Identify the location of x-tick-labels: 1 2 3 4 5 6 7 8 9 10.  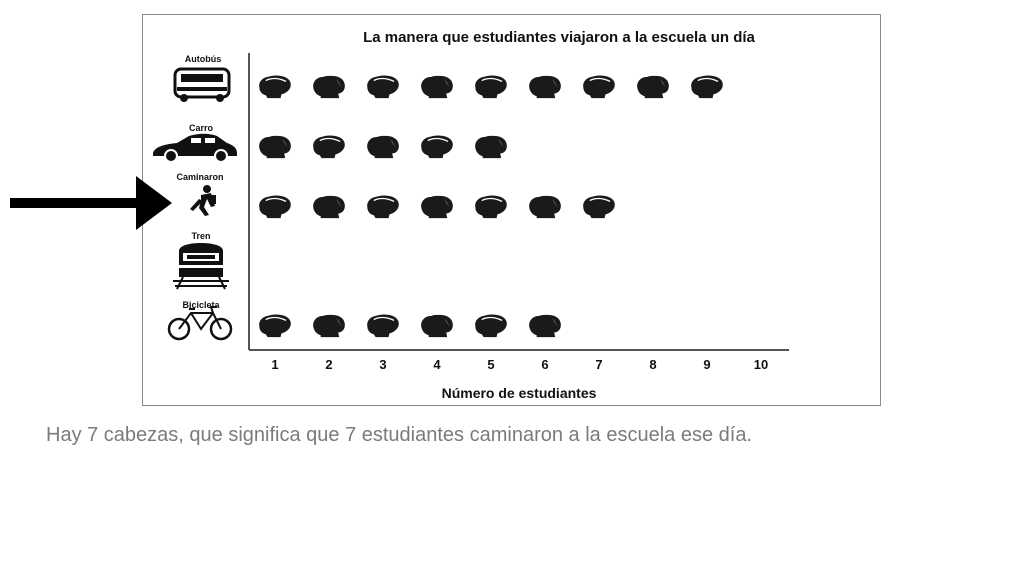
(519, 364).